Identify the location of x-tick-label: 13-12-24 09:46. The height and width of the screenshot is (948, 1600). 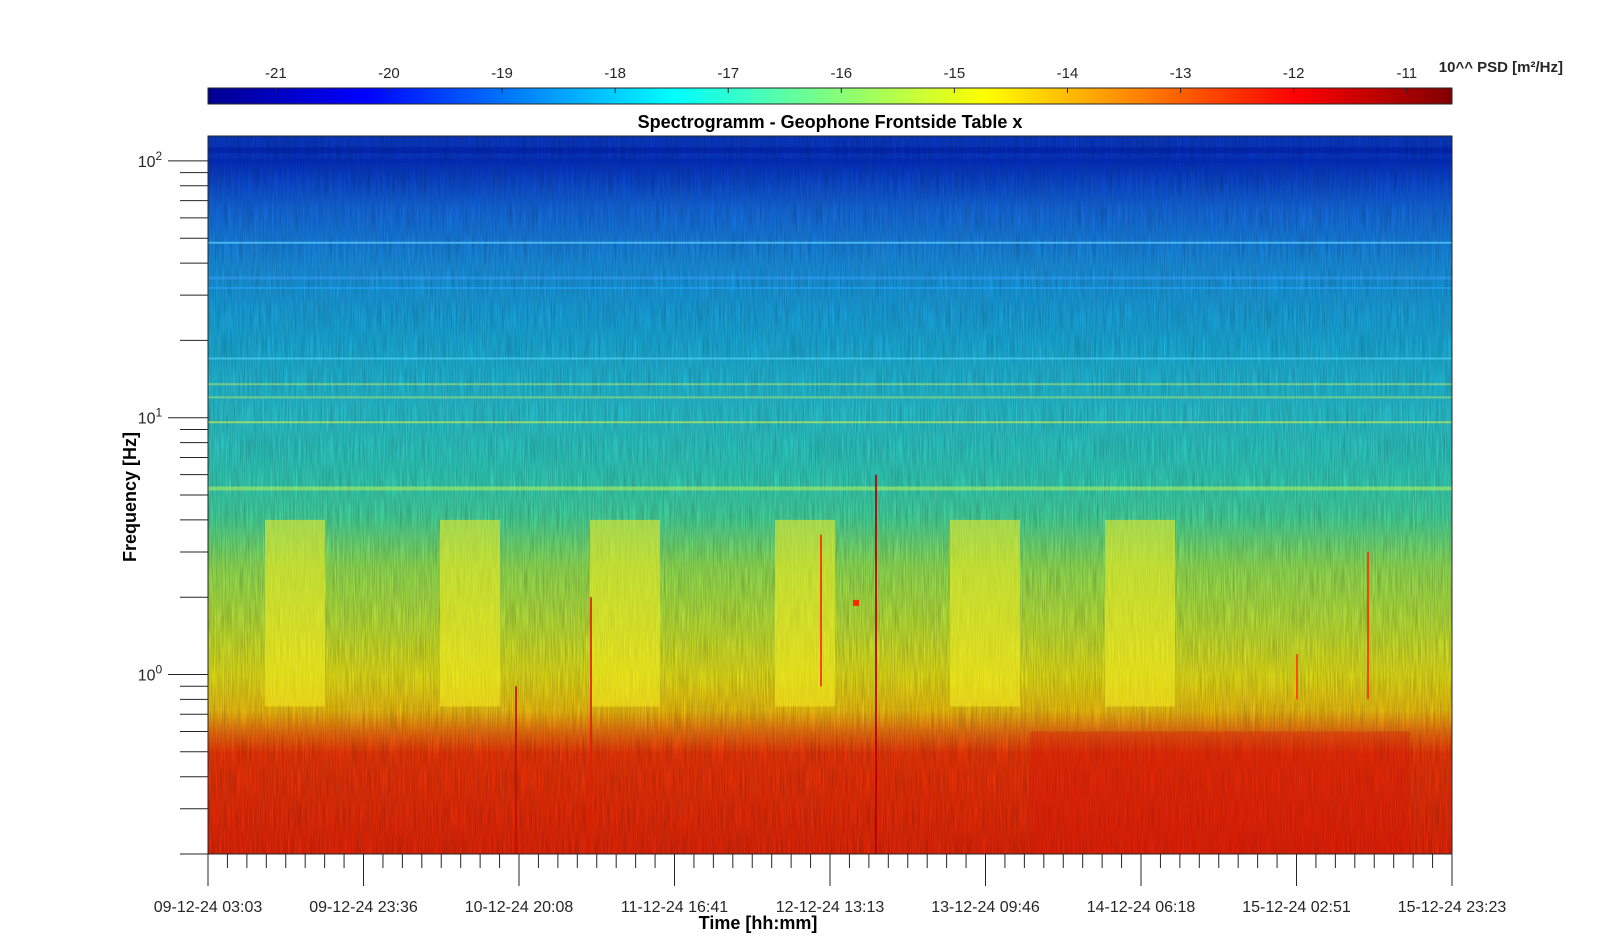
(985, 907).